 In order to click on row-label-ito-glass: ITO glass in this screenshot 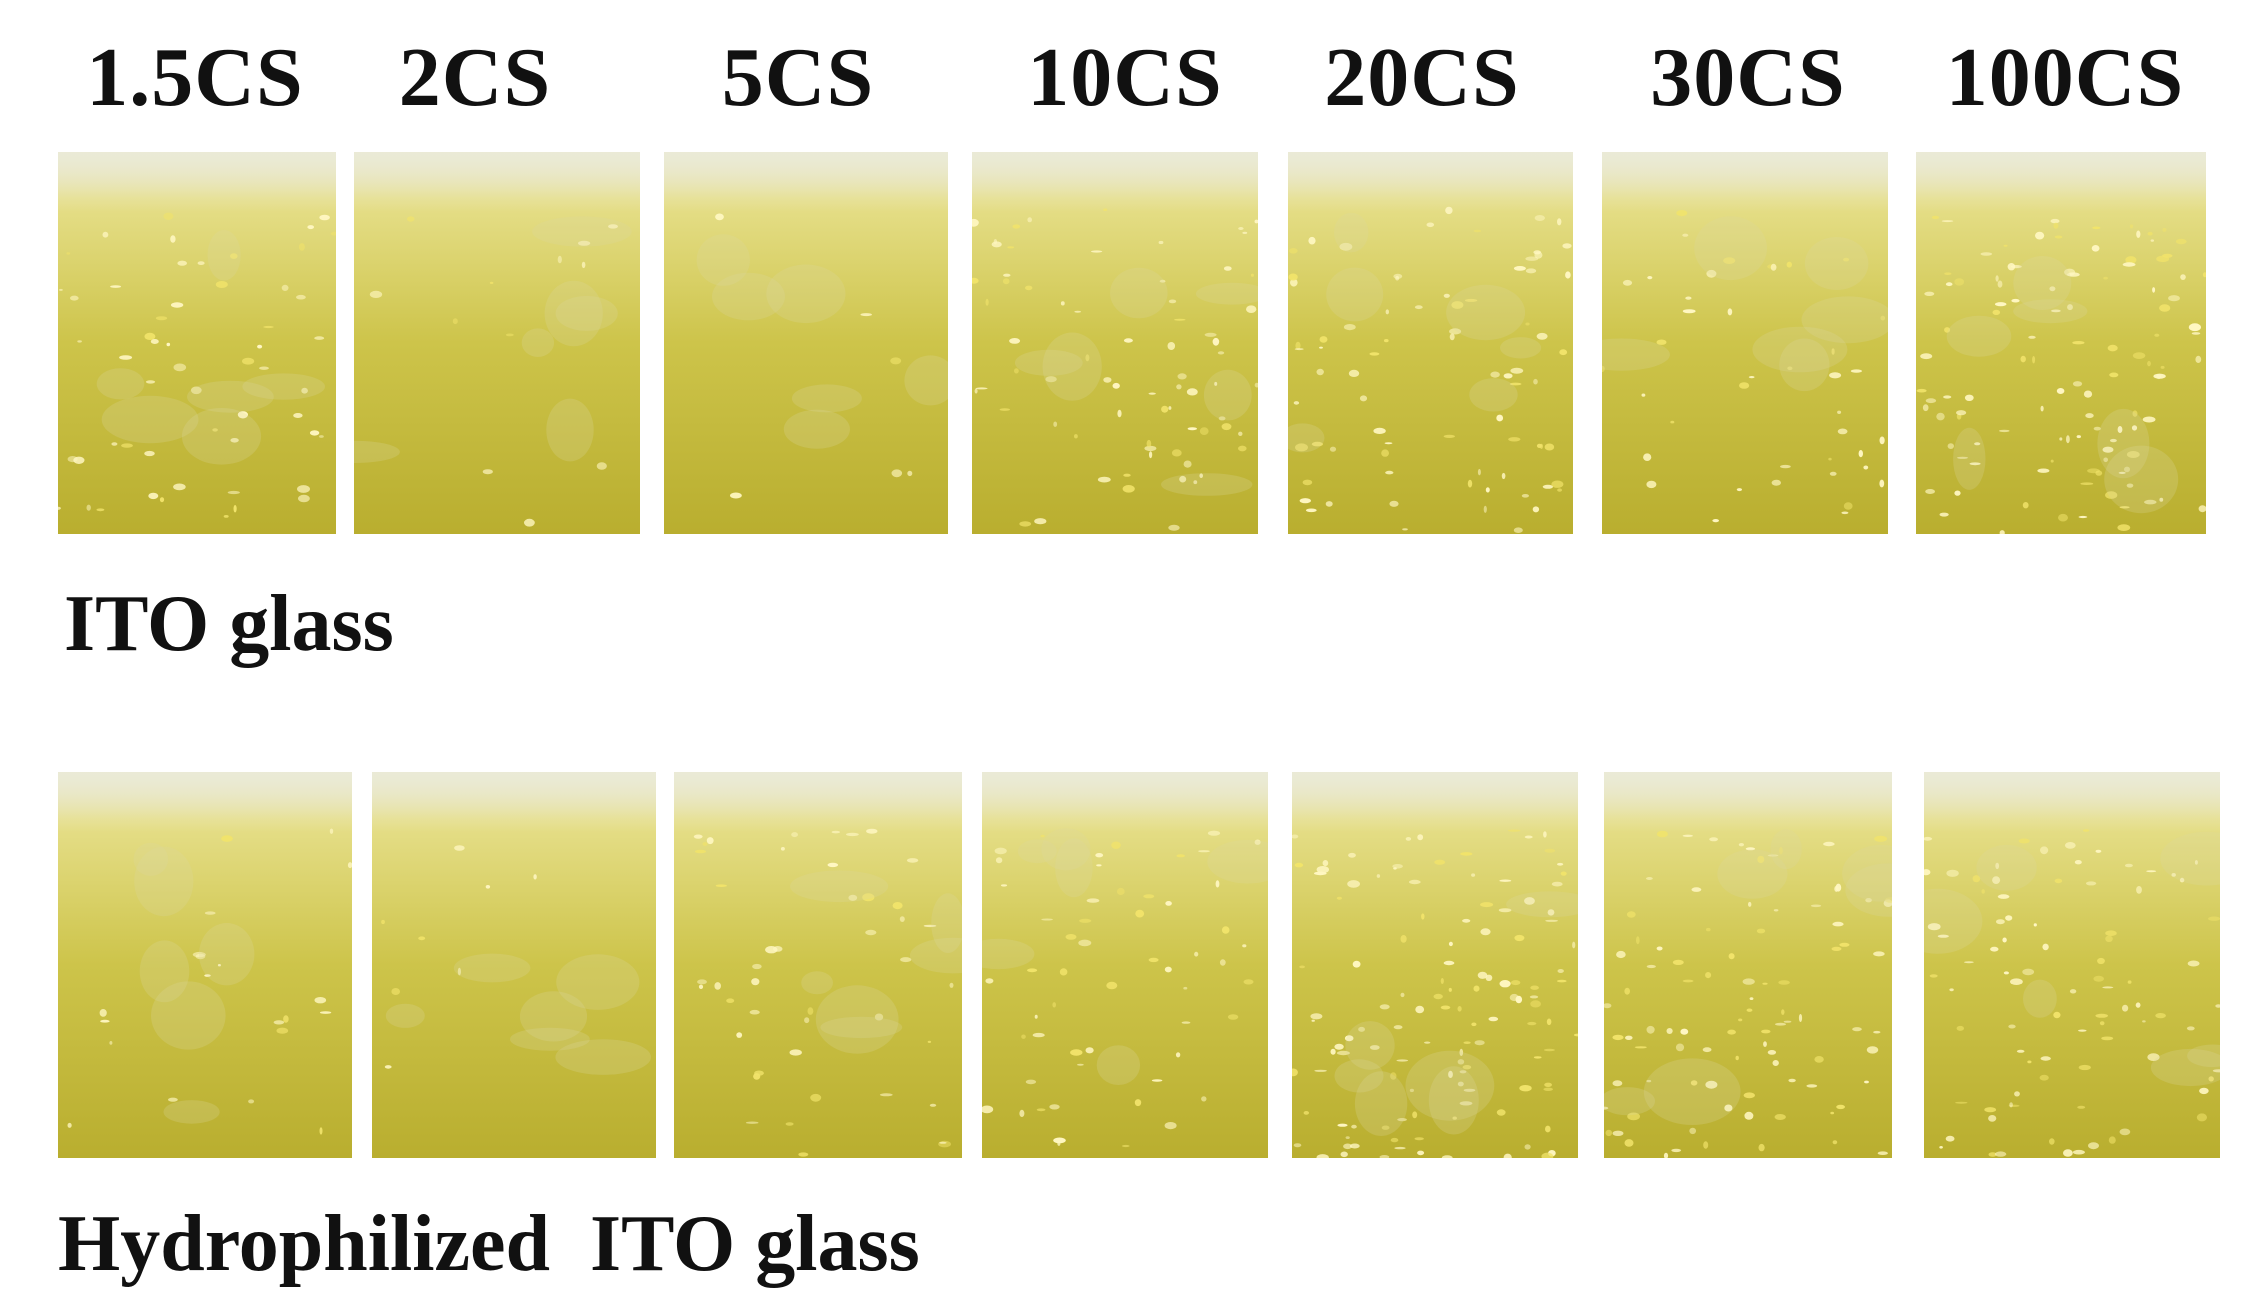, I will do `click(229, 624)`.